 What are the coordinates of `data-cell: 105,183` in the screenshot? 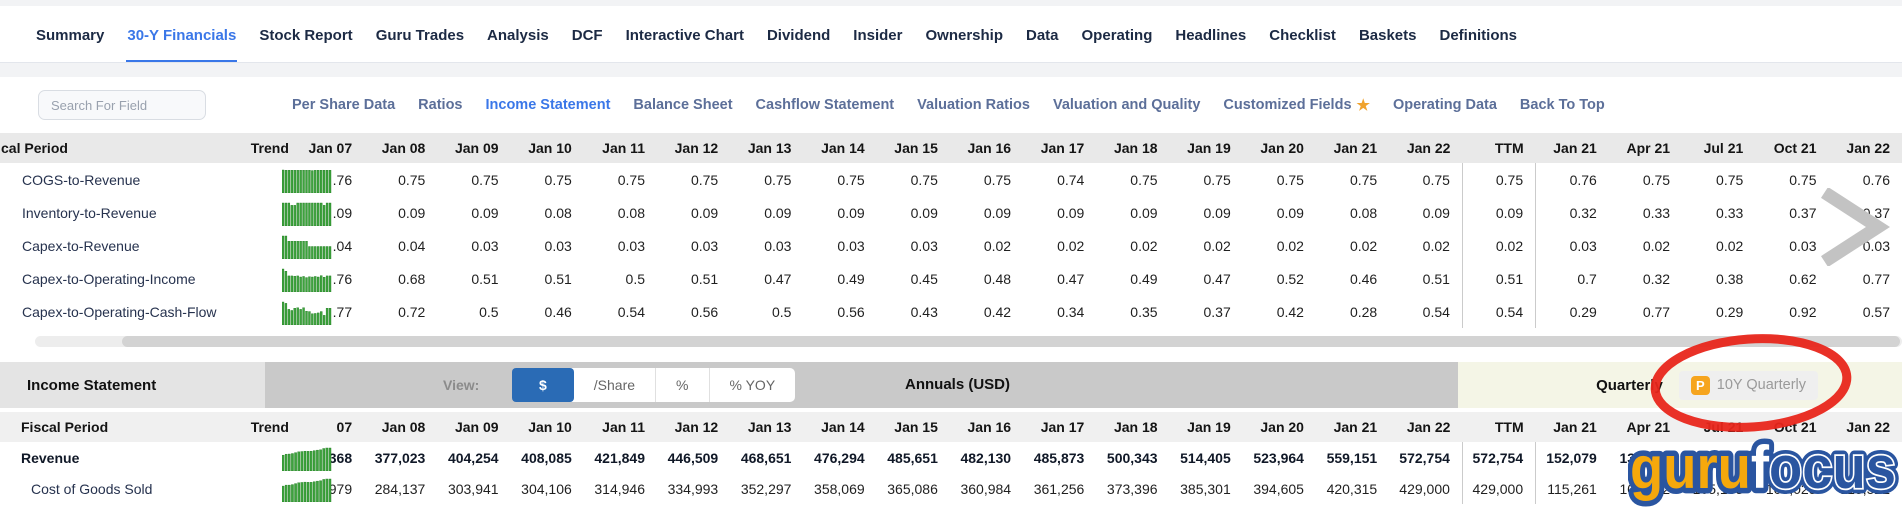 It's located at (1718, 488).